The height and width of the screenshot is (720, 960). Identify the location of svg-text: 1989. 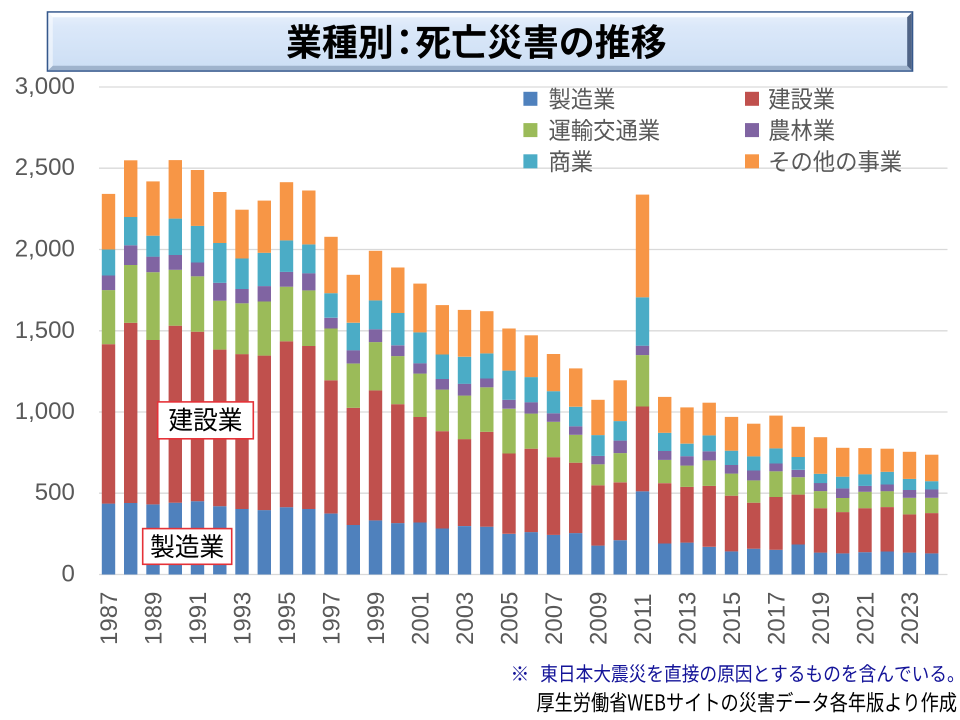
(154, 618).